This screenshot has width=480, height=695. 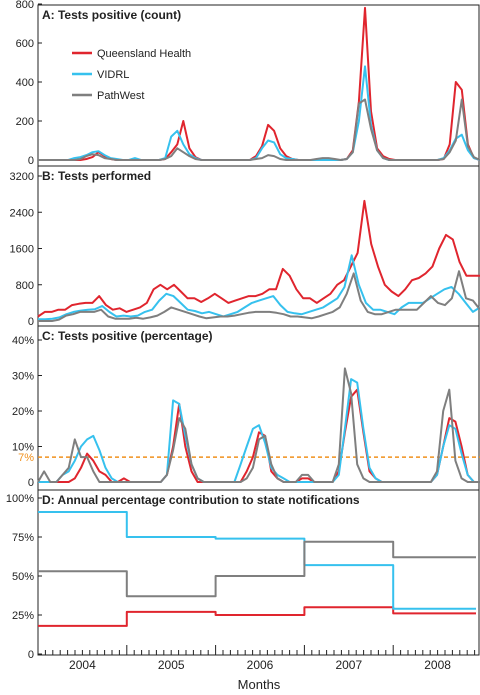 What do you see at coordinates (171, 665) in the screenshot?
I see `x-tick-label: 2005` at bounding box center [171, 665].